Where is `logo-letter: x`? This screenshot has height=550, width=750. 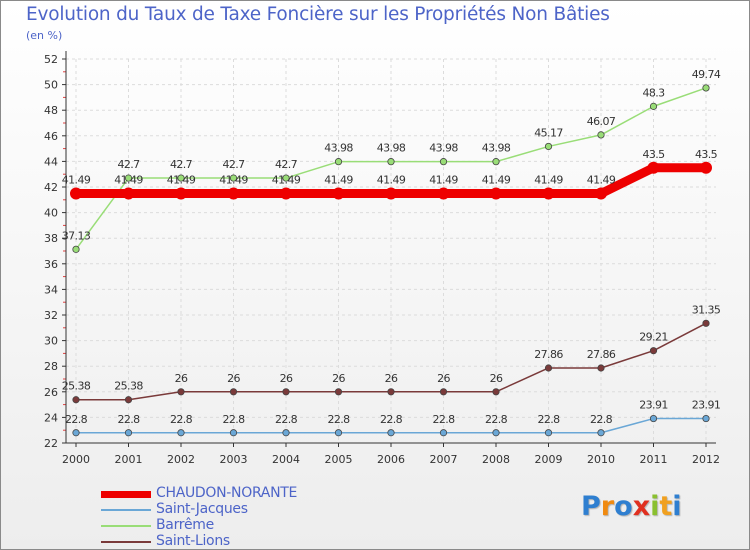 logo-letter: x is located at coordinates (641, 506).